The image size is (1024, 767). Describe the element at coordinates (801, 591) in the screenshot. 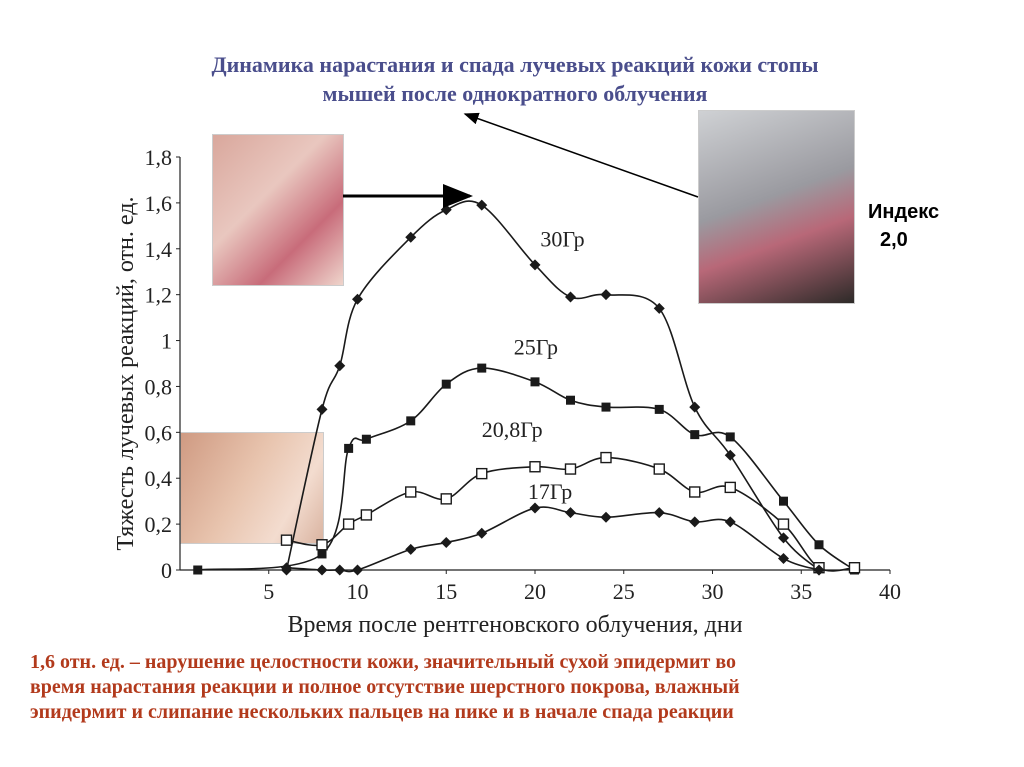

I see `x-tick-label: 35` at that location.